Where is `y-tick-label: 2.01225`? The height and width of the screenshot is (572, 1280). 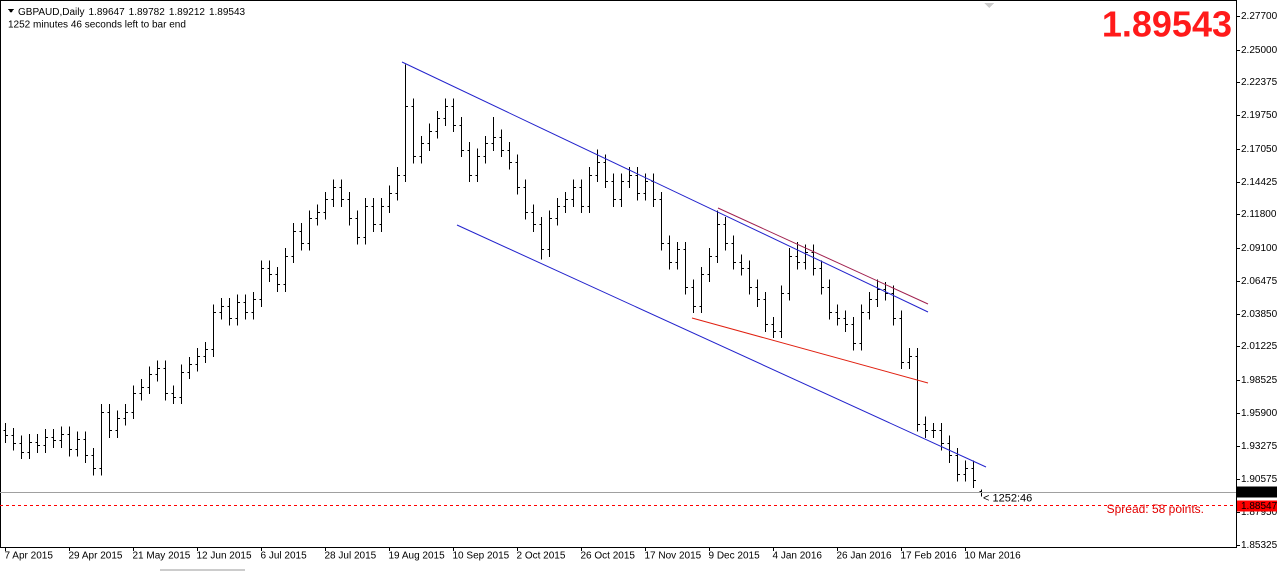 y-tick-label: 2.01225 is located at coordinates (1259, 346).